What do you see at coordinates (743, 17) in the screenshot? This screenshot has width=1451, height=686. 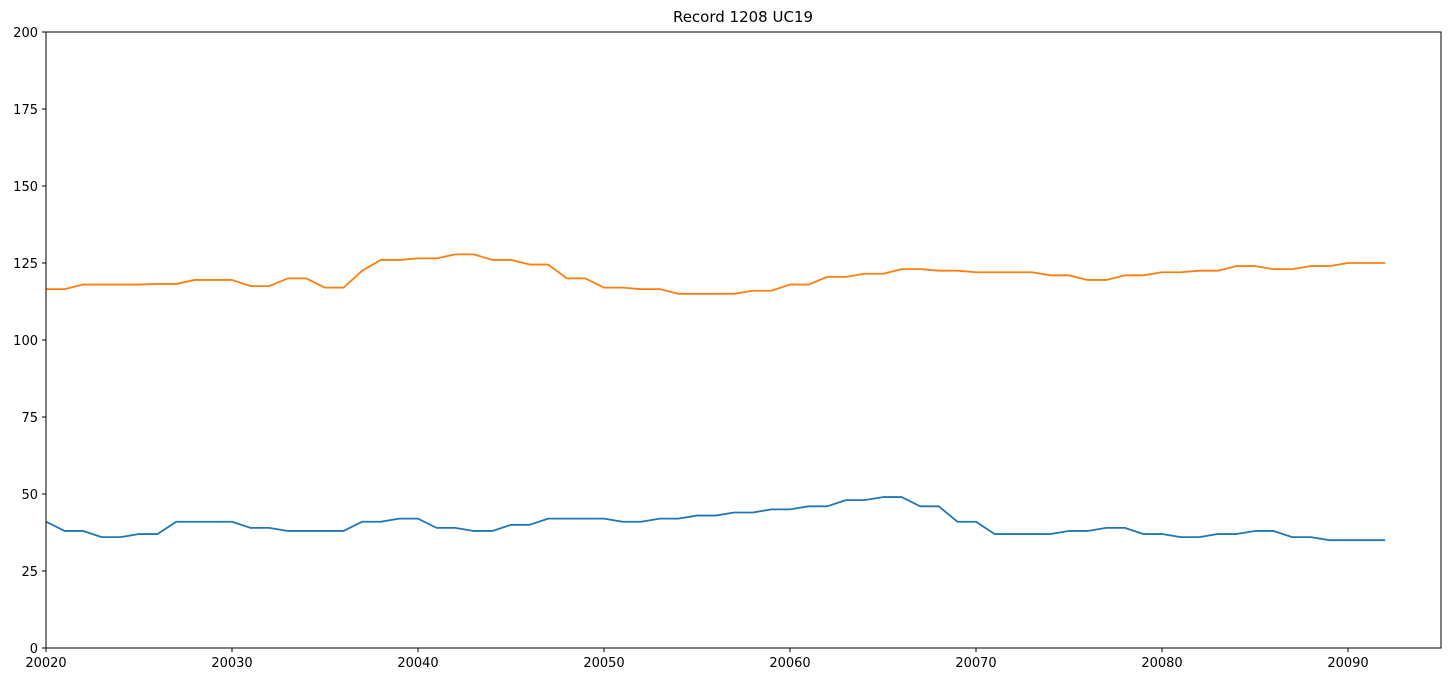 I see `chart-title: Record 1208 UC19` at bounding box center [743, 17].